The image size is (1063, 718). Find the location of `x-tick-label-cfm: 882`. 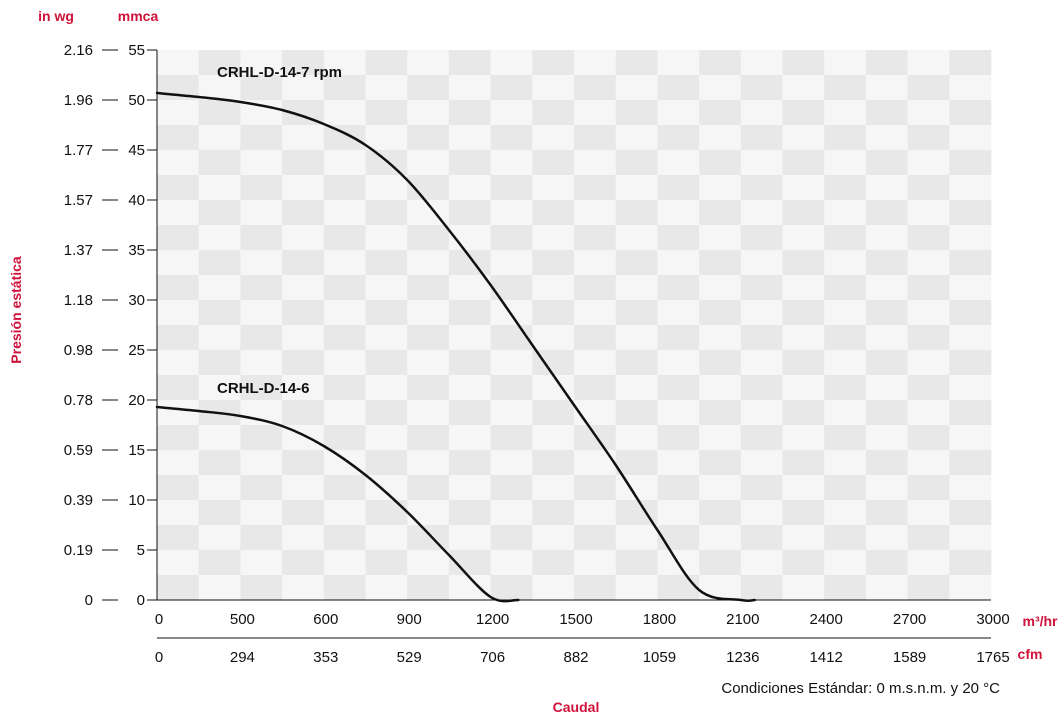

x-tick-label-cfm: 882 is located at coordinates (575, 657).